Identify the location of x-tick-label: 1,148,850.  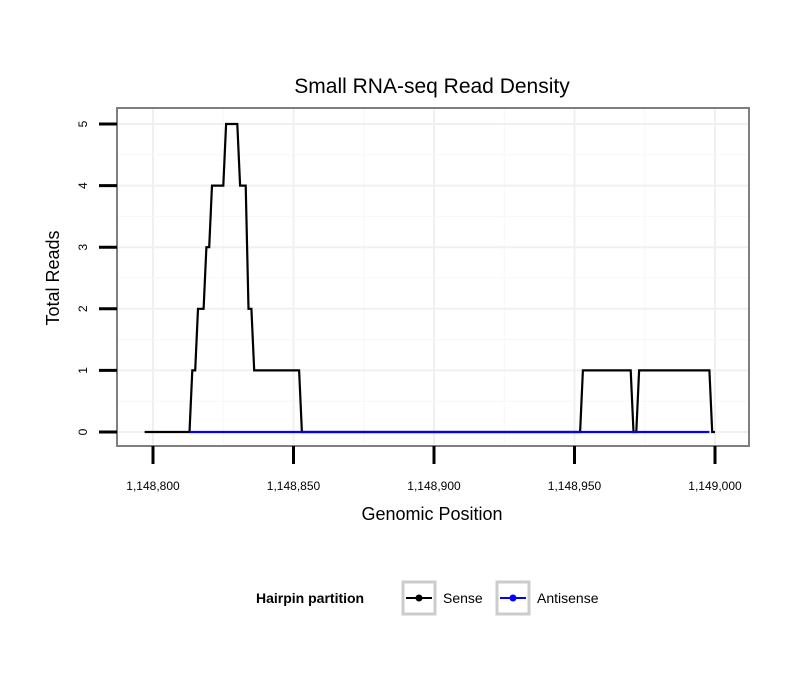
(294, 486).